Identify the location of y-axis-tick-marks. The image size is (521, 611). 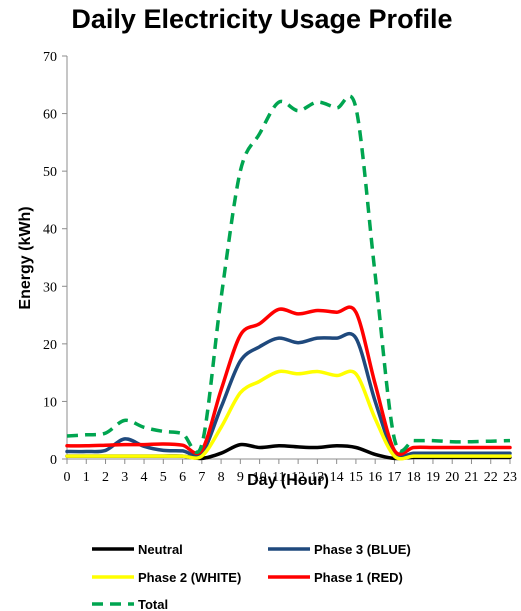
(64, 257).